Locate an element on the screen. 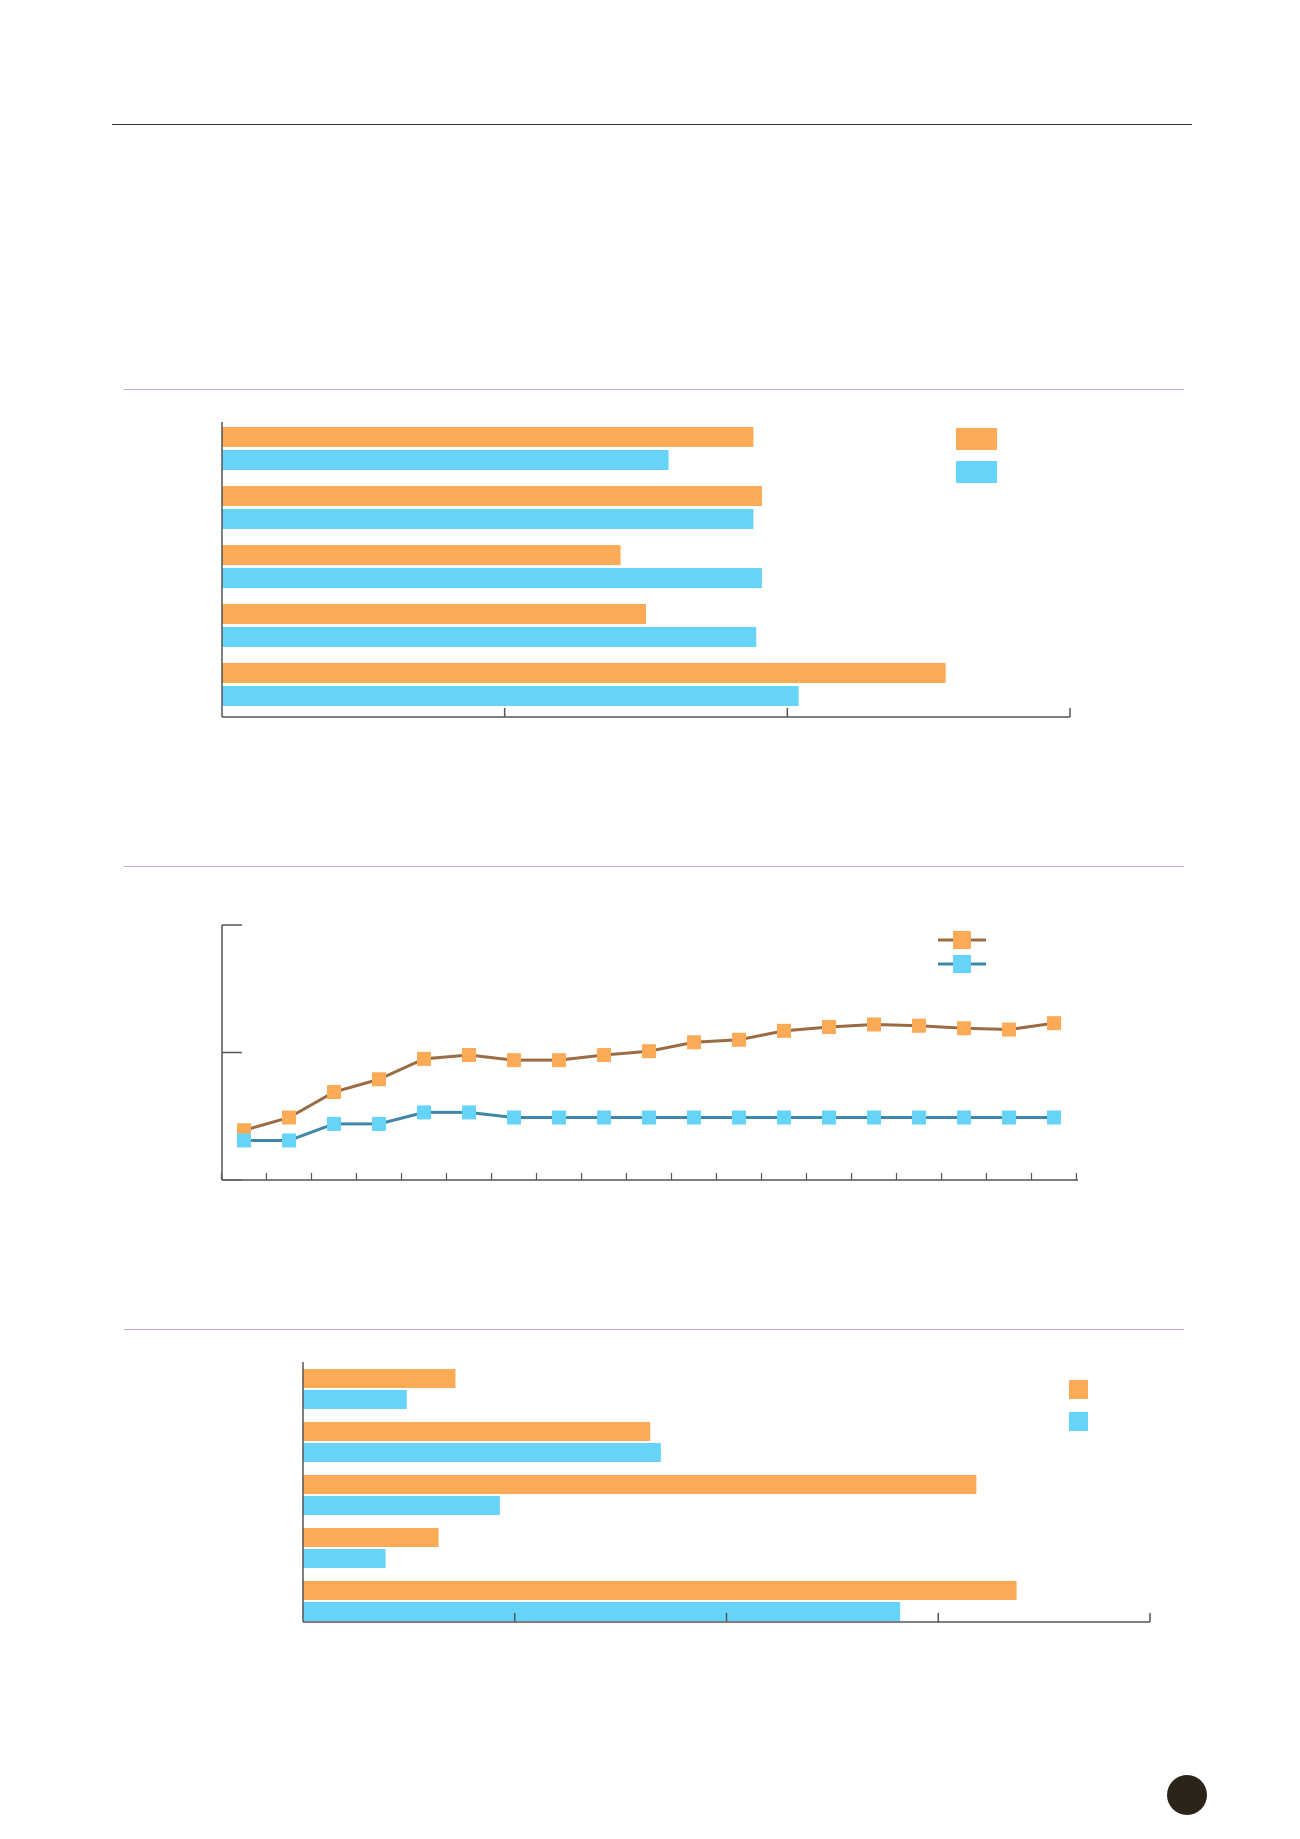 This screenshot has height=1839, width=1300. line-chart is located at coordinates (649, 1052).